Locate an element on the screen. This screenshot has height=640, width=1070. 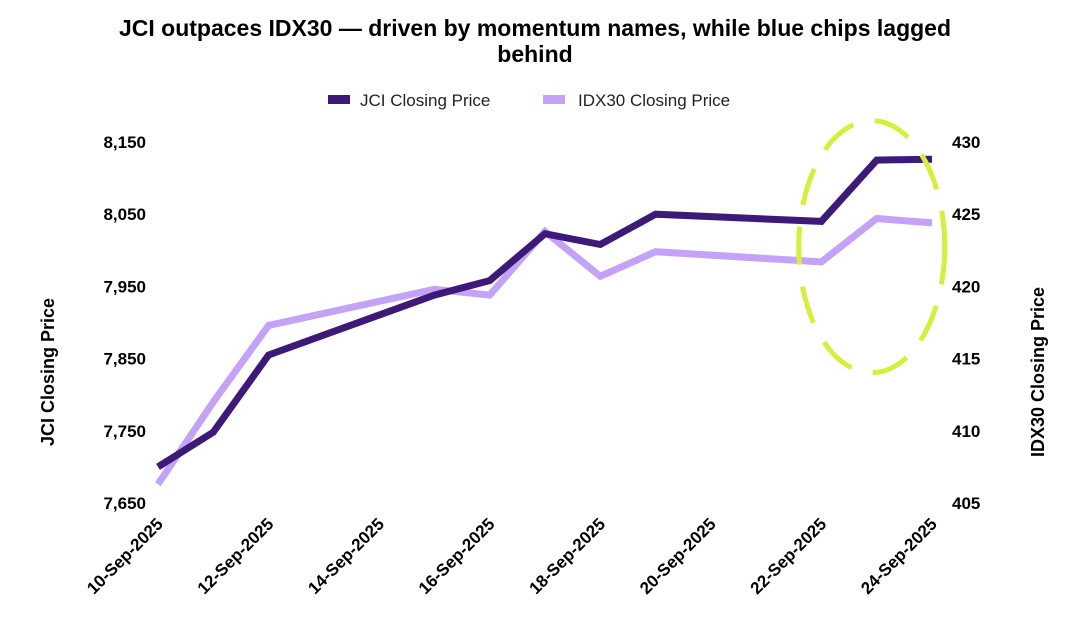
x-tick-label: 20-Sep-2025 is located at coordinates (678, 556).